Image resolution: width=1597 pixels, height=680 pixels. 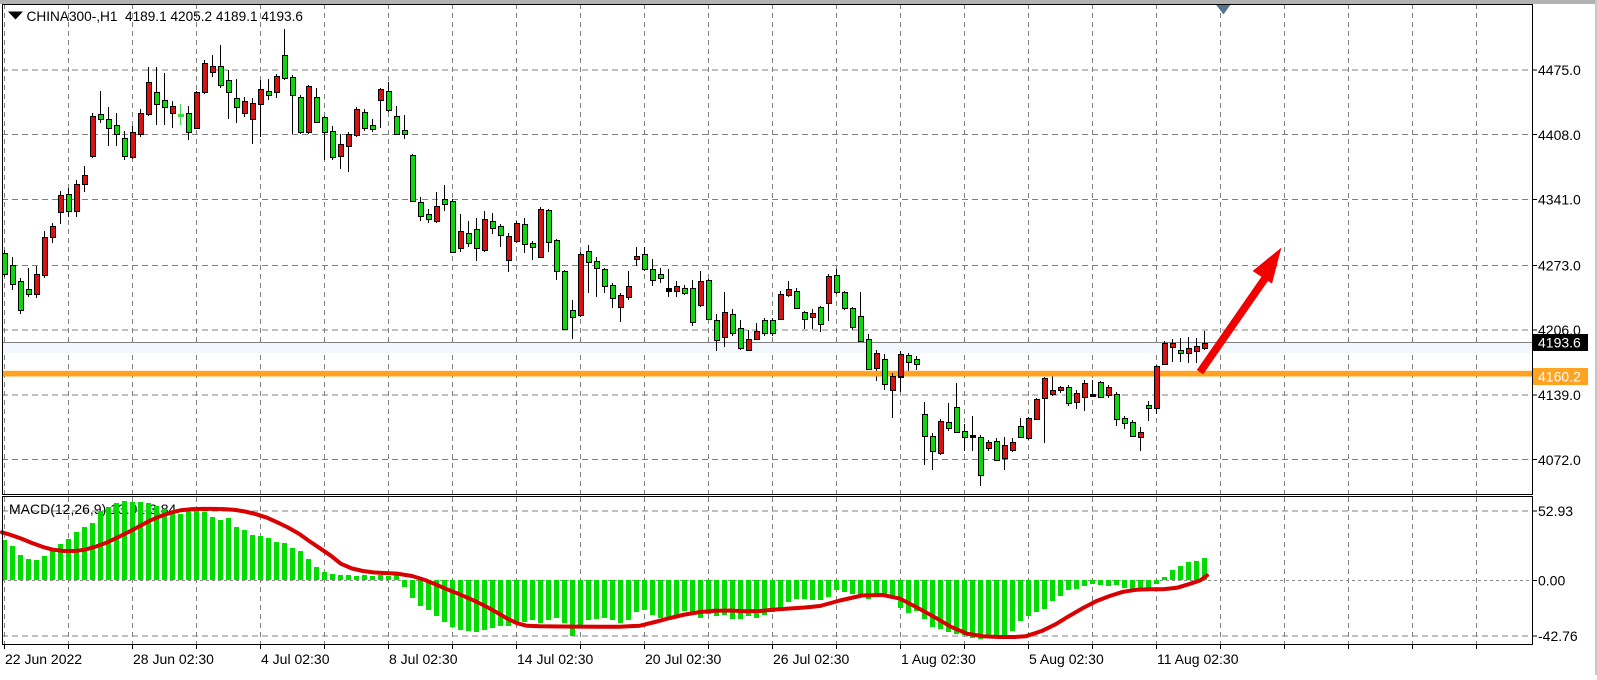 I want to click on svg-text: 4408.0, so click(x=1559, y=135).